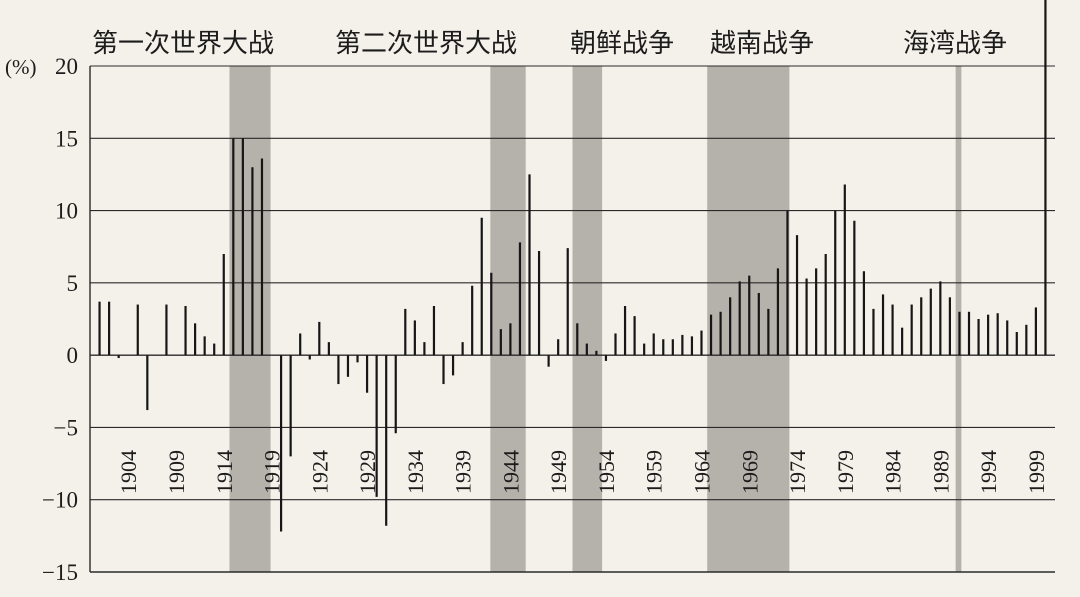  What do you see at coordinates (66, 427) in the screenshot?
I see `y-tick-label: −5` at bounding box center [66, 427].